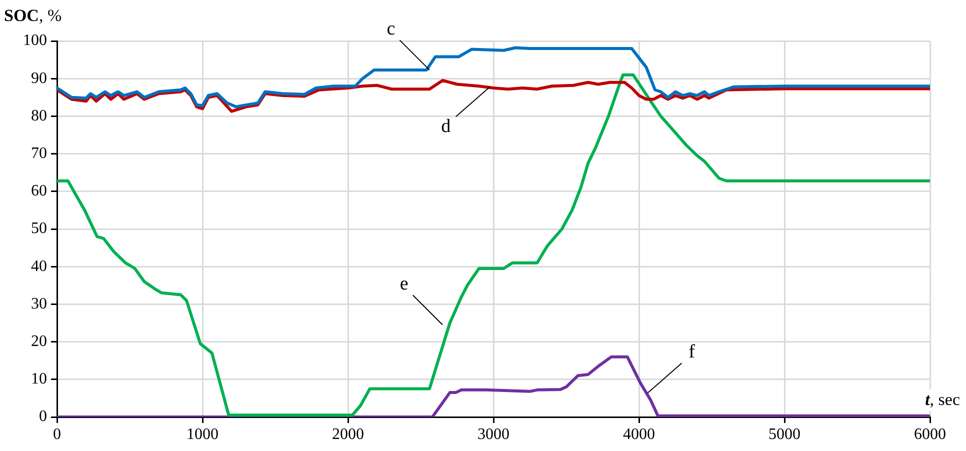 The height and width of the screenshot is (451, 966). What do you see at coordinates (39, 115) in the screenshot?
I see `y-tick-label: 80` at bounding box center [39, 115].